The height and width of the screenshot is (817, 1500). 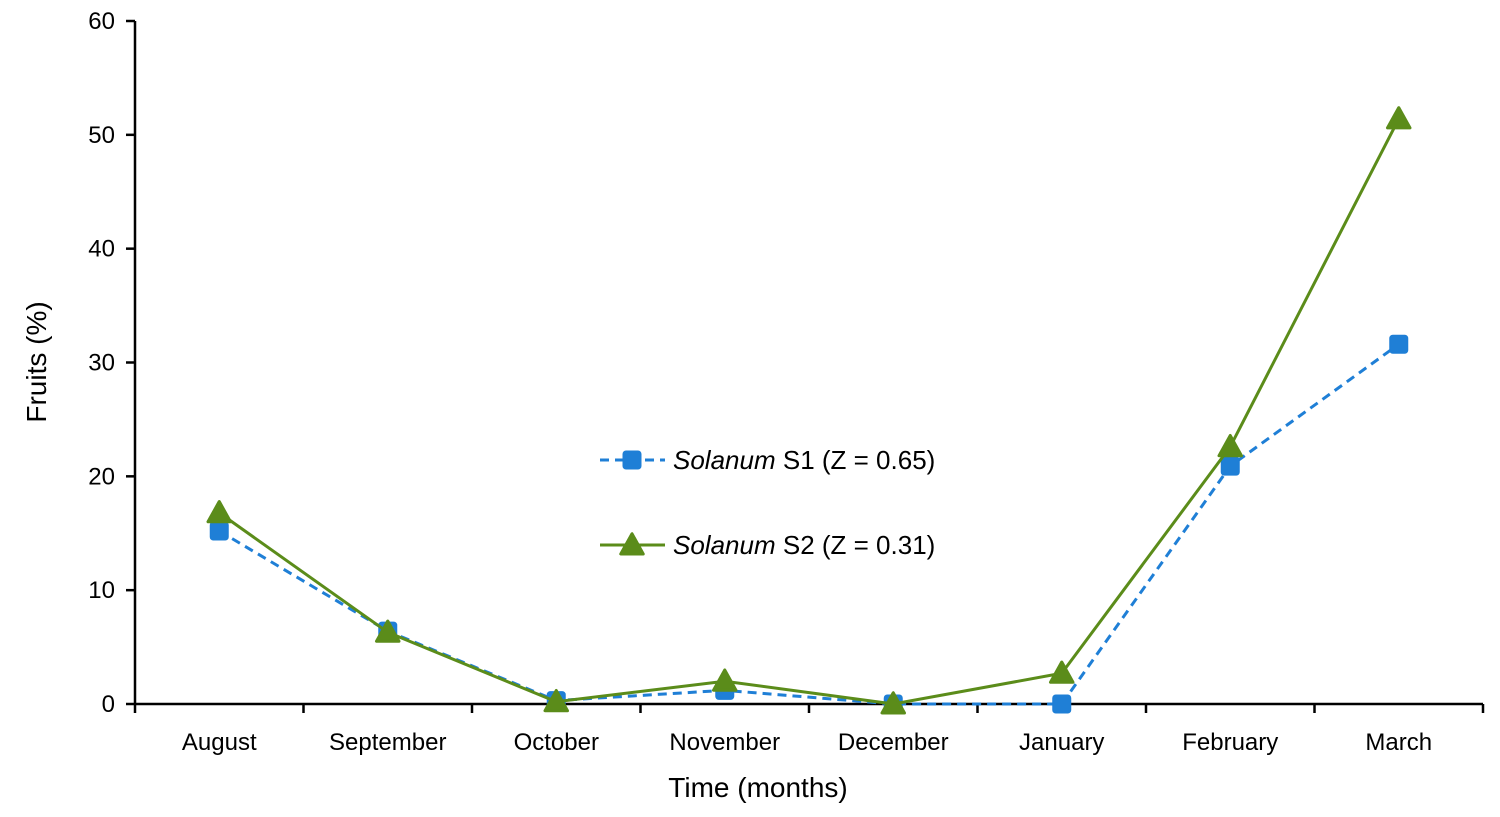 What do you see at coordinates (757, 787) in the screenshot?
I see `x-axis-title: Time (months)` at bounding box center [757, 787].